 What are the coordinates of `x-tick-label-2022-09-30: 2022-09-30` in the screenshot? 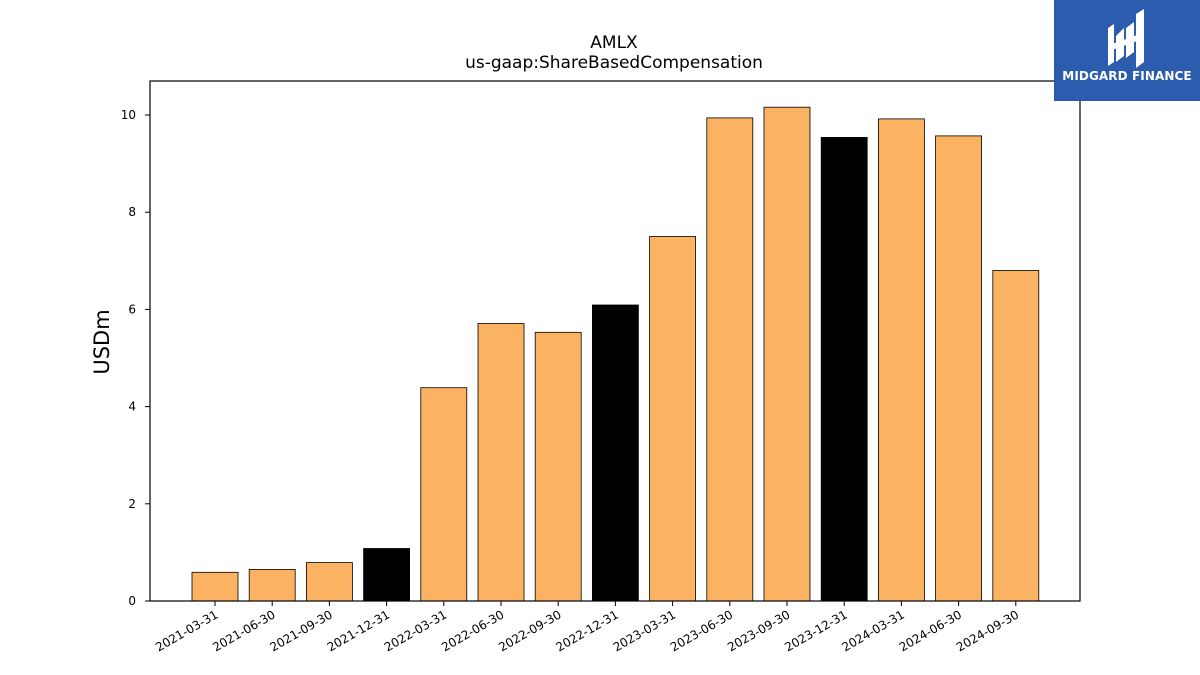 It's located at (529, 630).